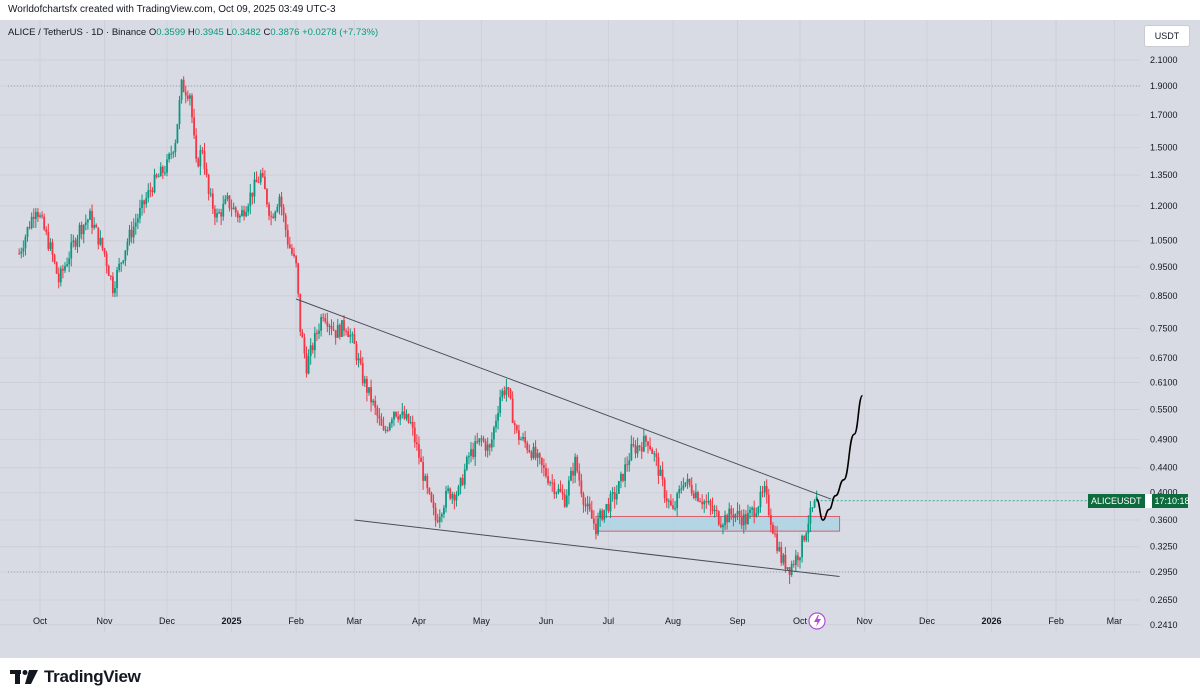 This screenshot has width=1200, height=700. I want to click on change-value: +0.0278 (+7.73%), so click(340, 32).